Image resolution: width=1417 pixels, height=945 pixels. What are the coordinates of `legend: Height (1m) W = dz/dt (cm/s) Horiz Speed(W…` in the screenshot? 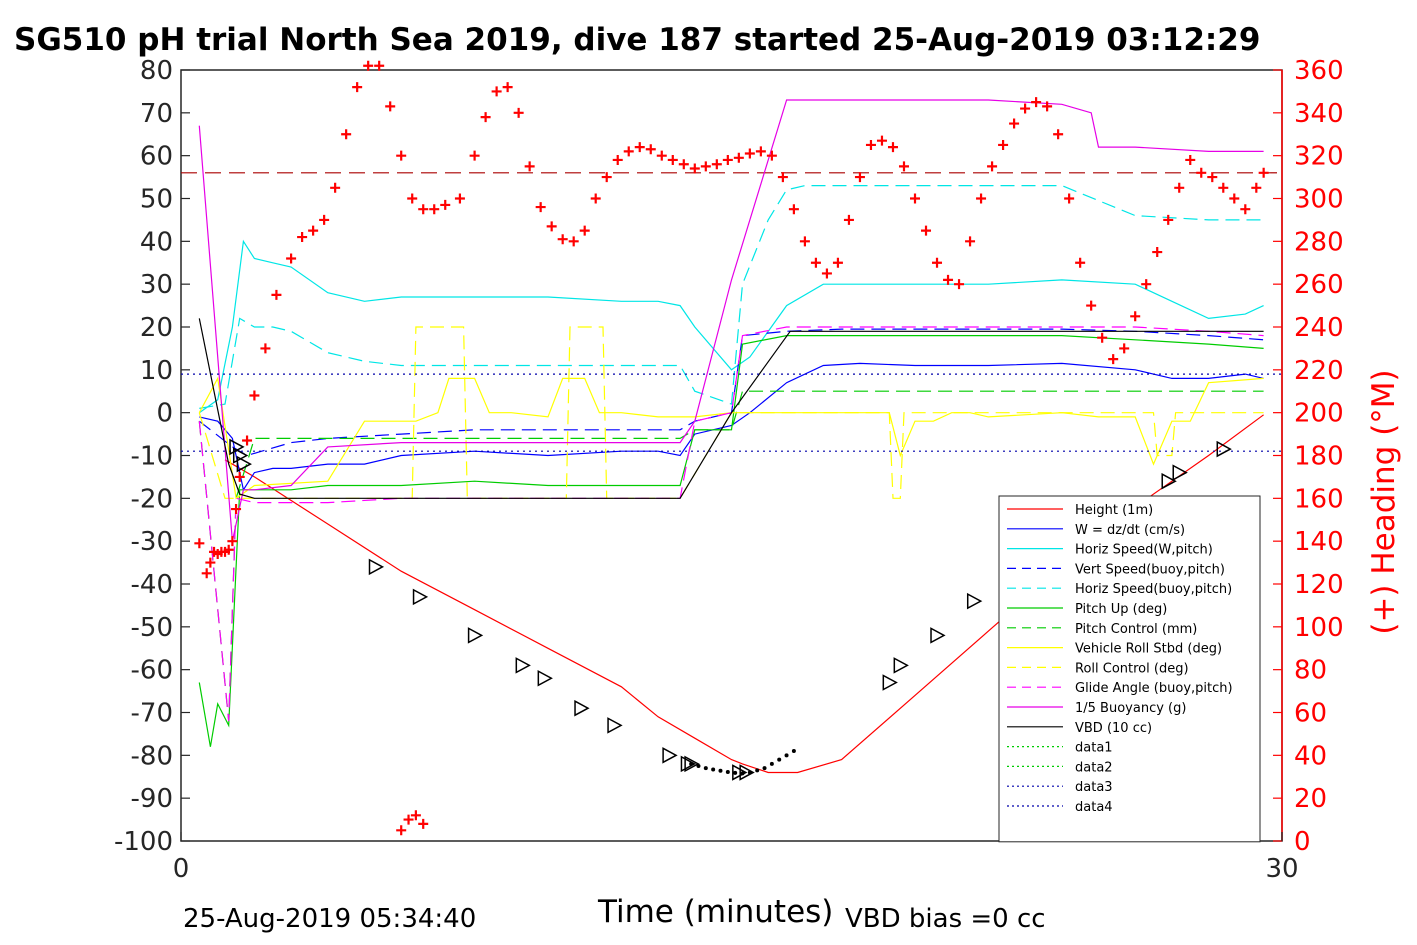 It's located at (1129, 669).